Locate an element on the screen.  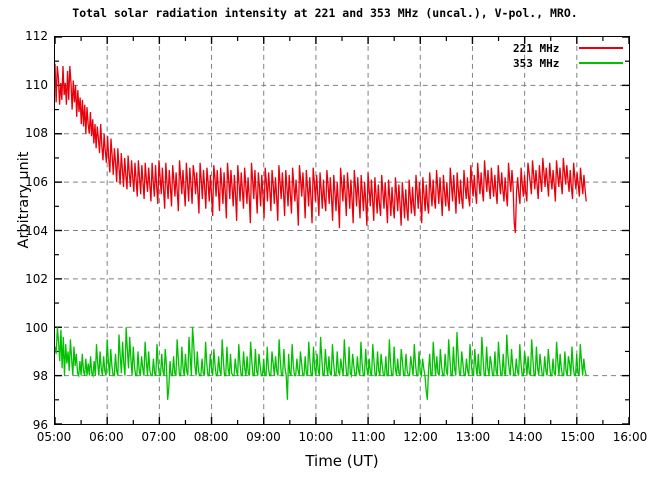
x-tick-label: 13:00 is located at coordinates (473, 437).